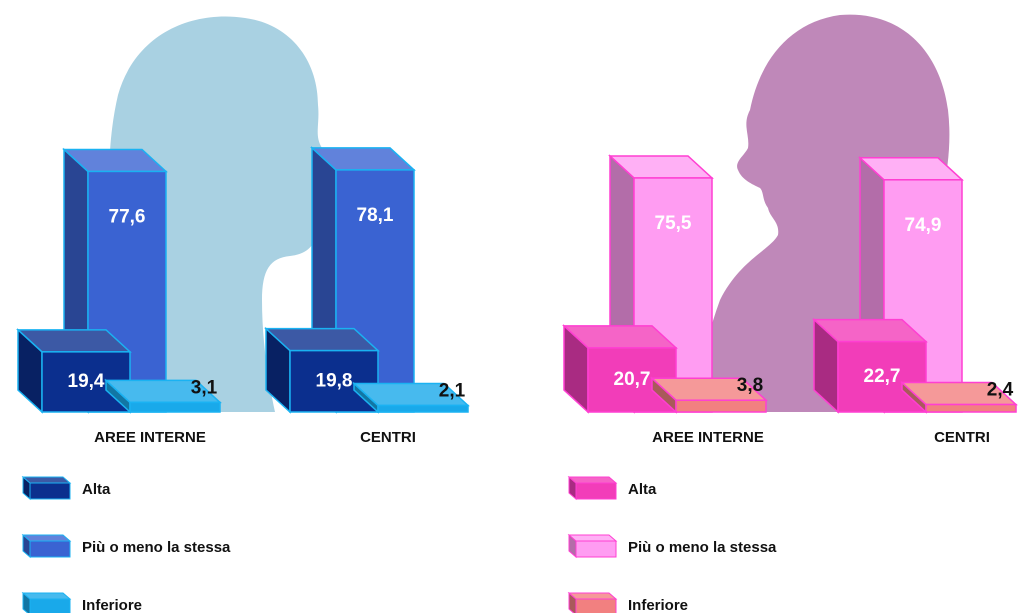 This screenshot has width=1024, height=613. What do you see at coordinates (375, 215) in the screenshot?
I see `value-label: 78,1` at bounding box center [375, 215].